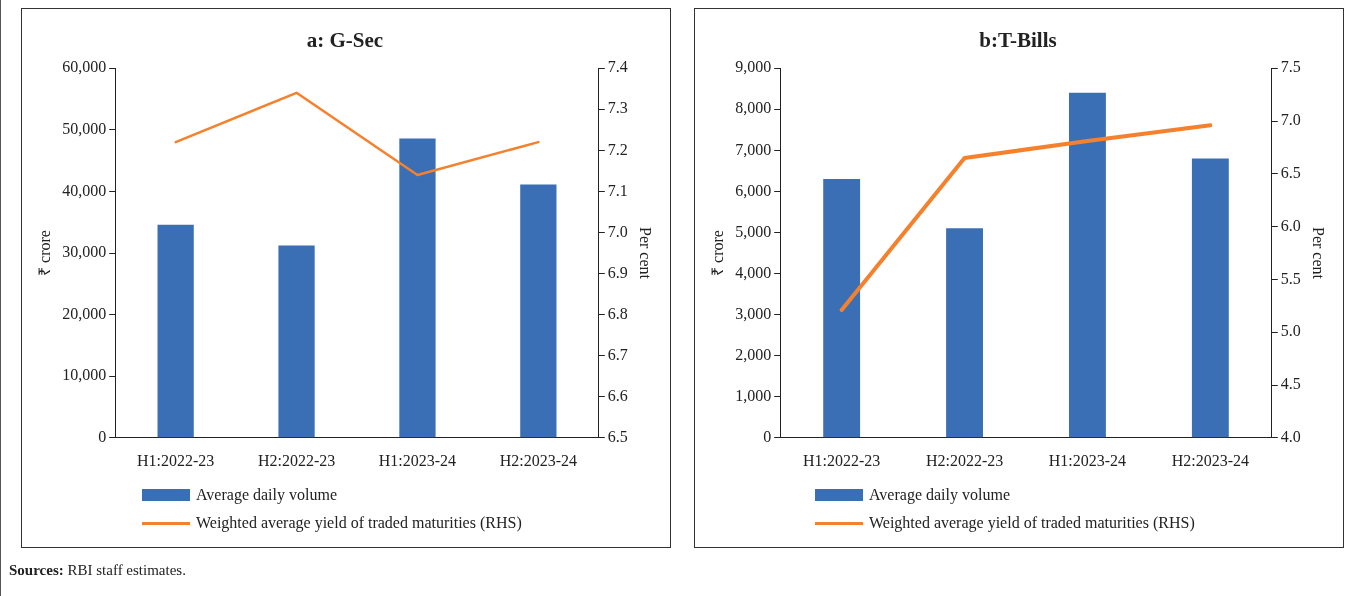  I want to click on y2-tick-label: 6.9, so click(617, 272).